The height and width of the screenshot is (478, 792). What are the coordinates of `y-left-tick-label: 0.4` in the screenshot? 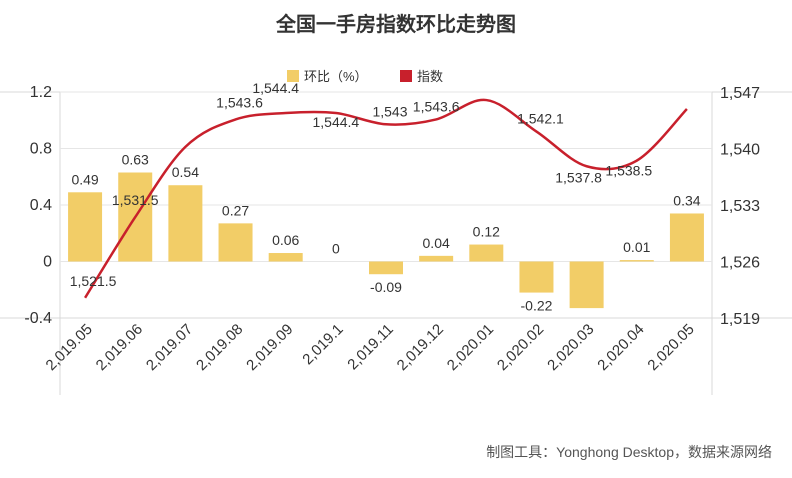 It's located at (41, 205).